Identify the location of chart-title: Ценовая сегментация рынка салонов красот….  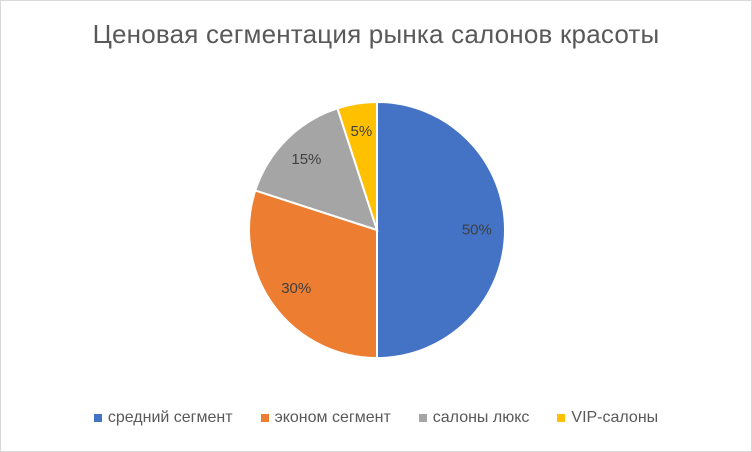
(376, 34).